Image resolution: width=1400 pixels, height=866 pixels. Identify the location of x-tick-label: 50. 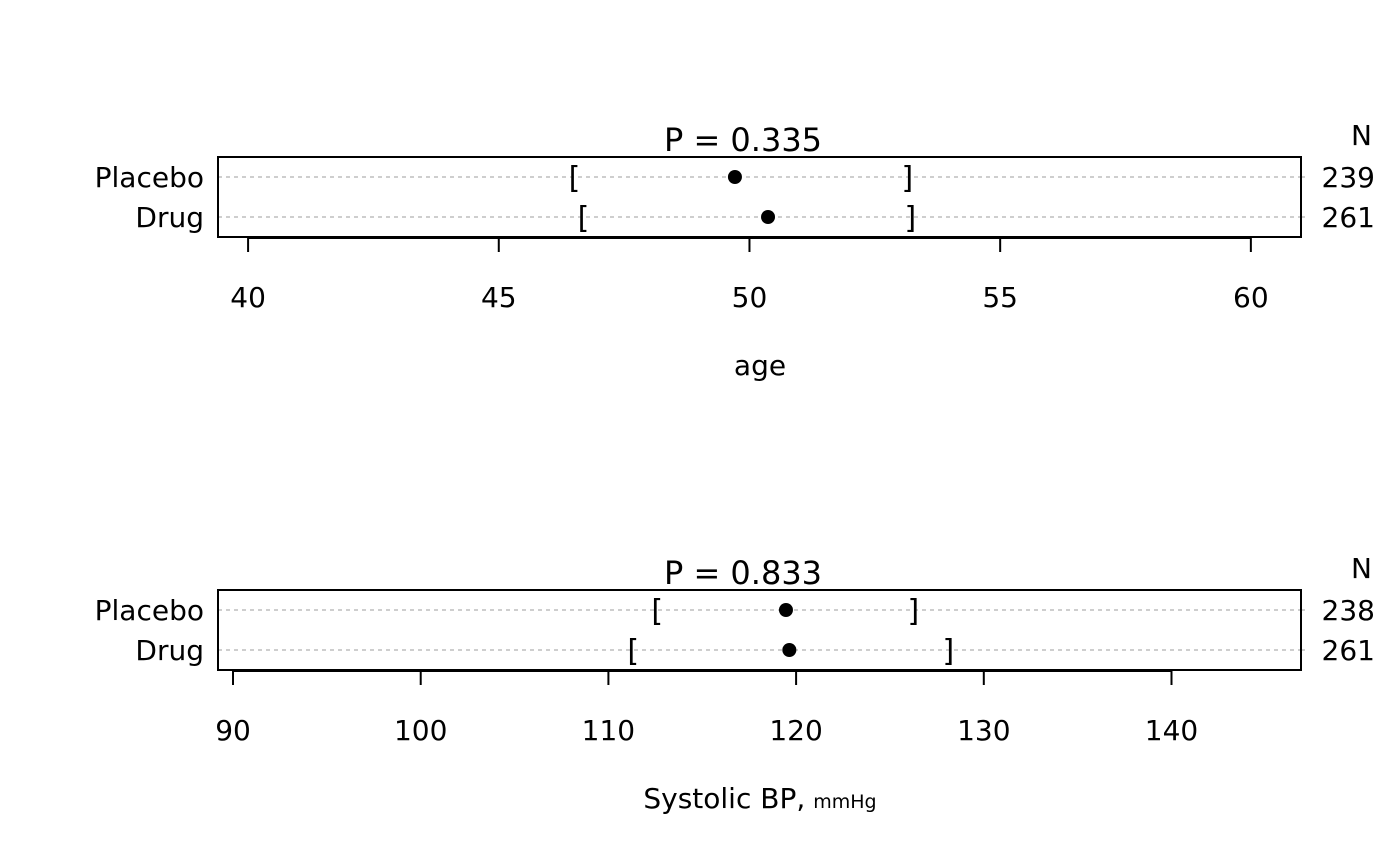
(750, 297).